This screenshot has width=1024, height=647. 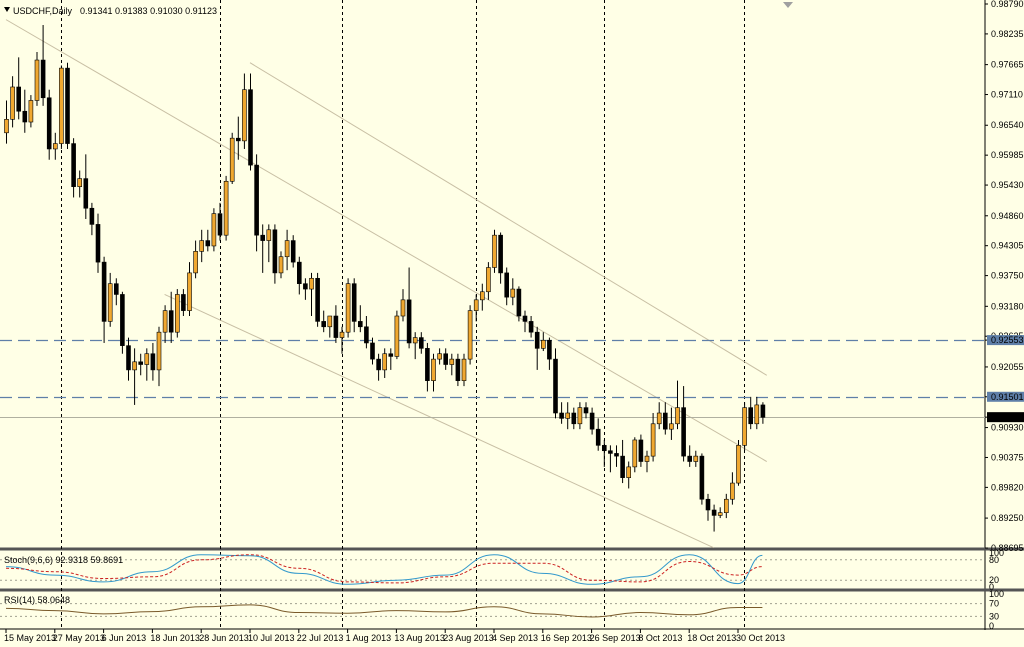 What do you see at coordinates (994, 604) in the screenshot?
I see `rsi-axis-label: 70` at bounding box center [994, 604].